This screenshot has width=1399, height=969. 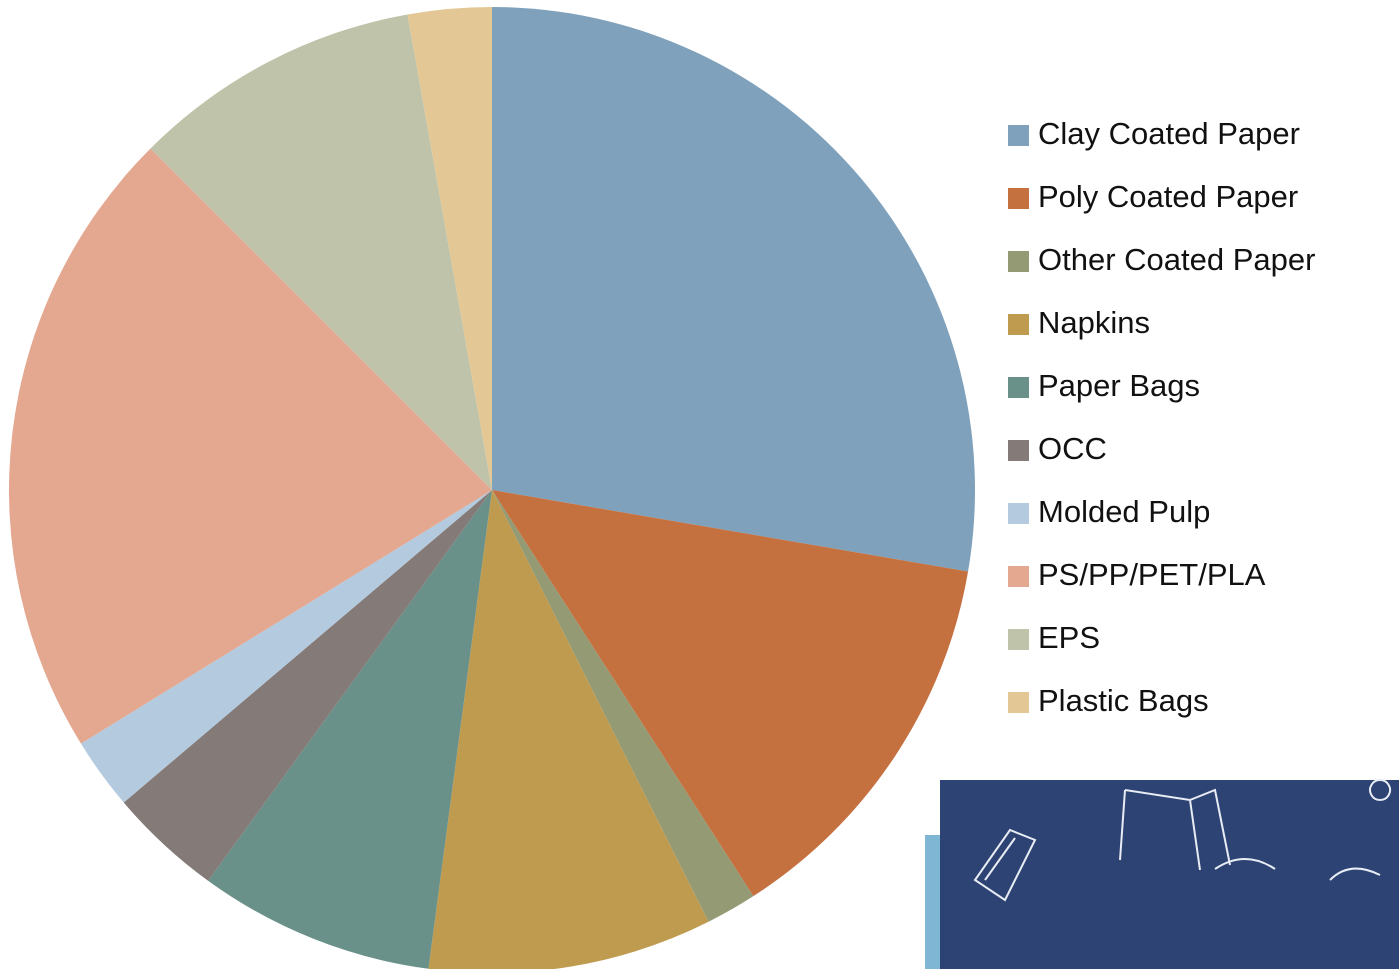 What do you see at coordinates (1119, 385) in the screenshot?
I see `legend-label: Paper Bags` at bounding box center [1119, 385].